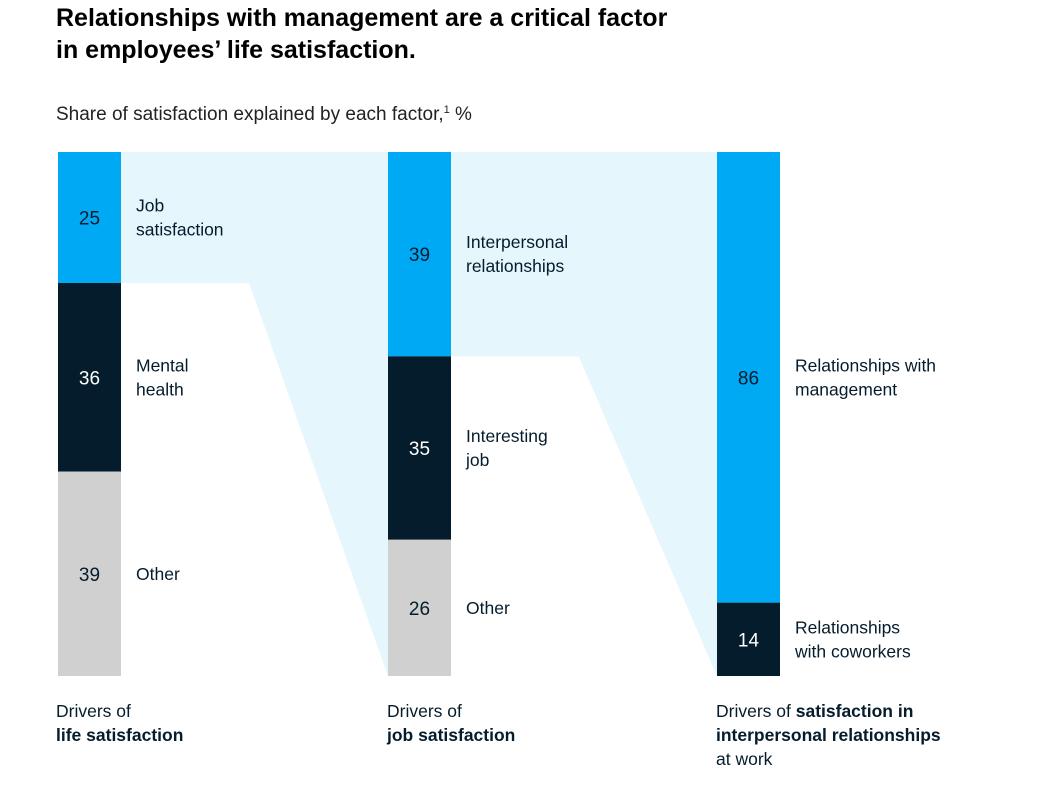 This screenshot has height=795, width=1044. What do you see at coordinates (120, 735) in the screenshot?
I see `caption-bold: life satisfaction` at bounding box center [120, 735].